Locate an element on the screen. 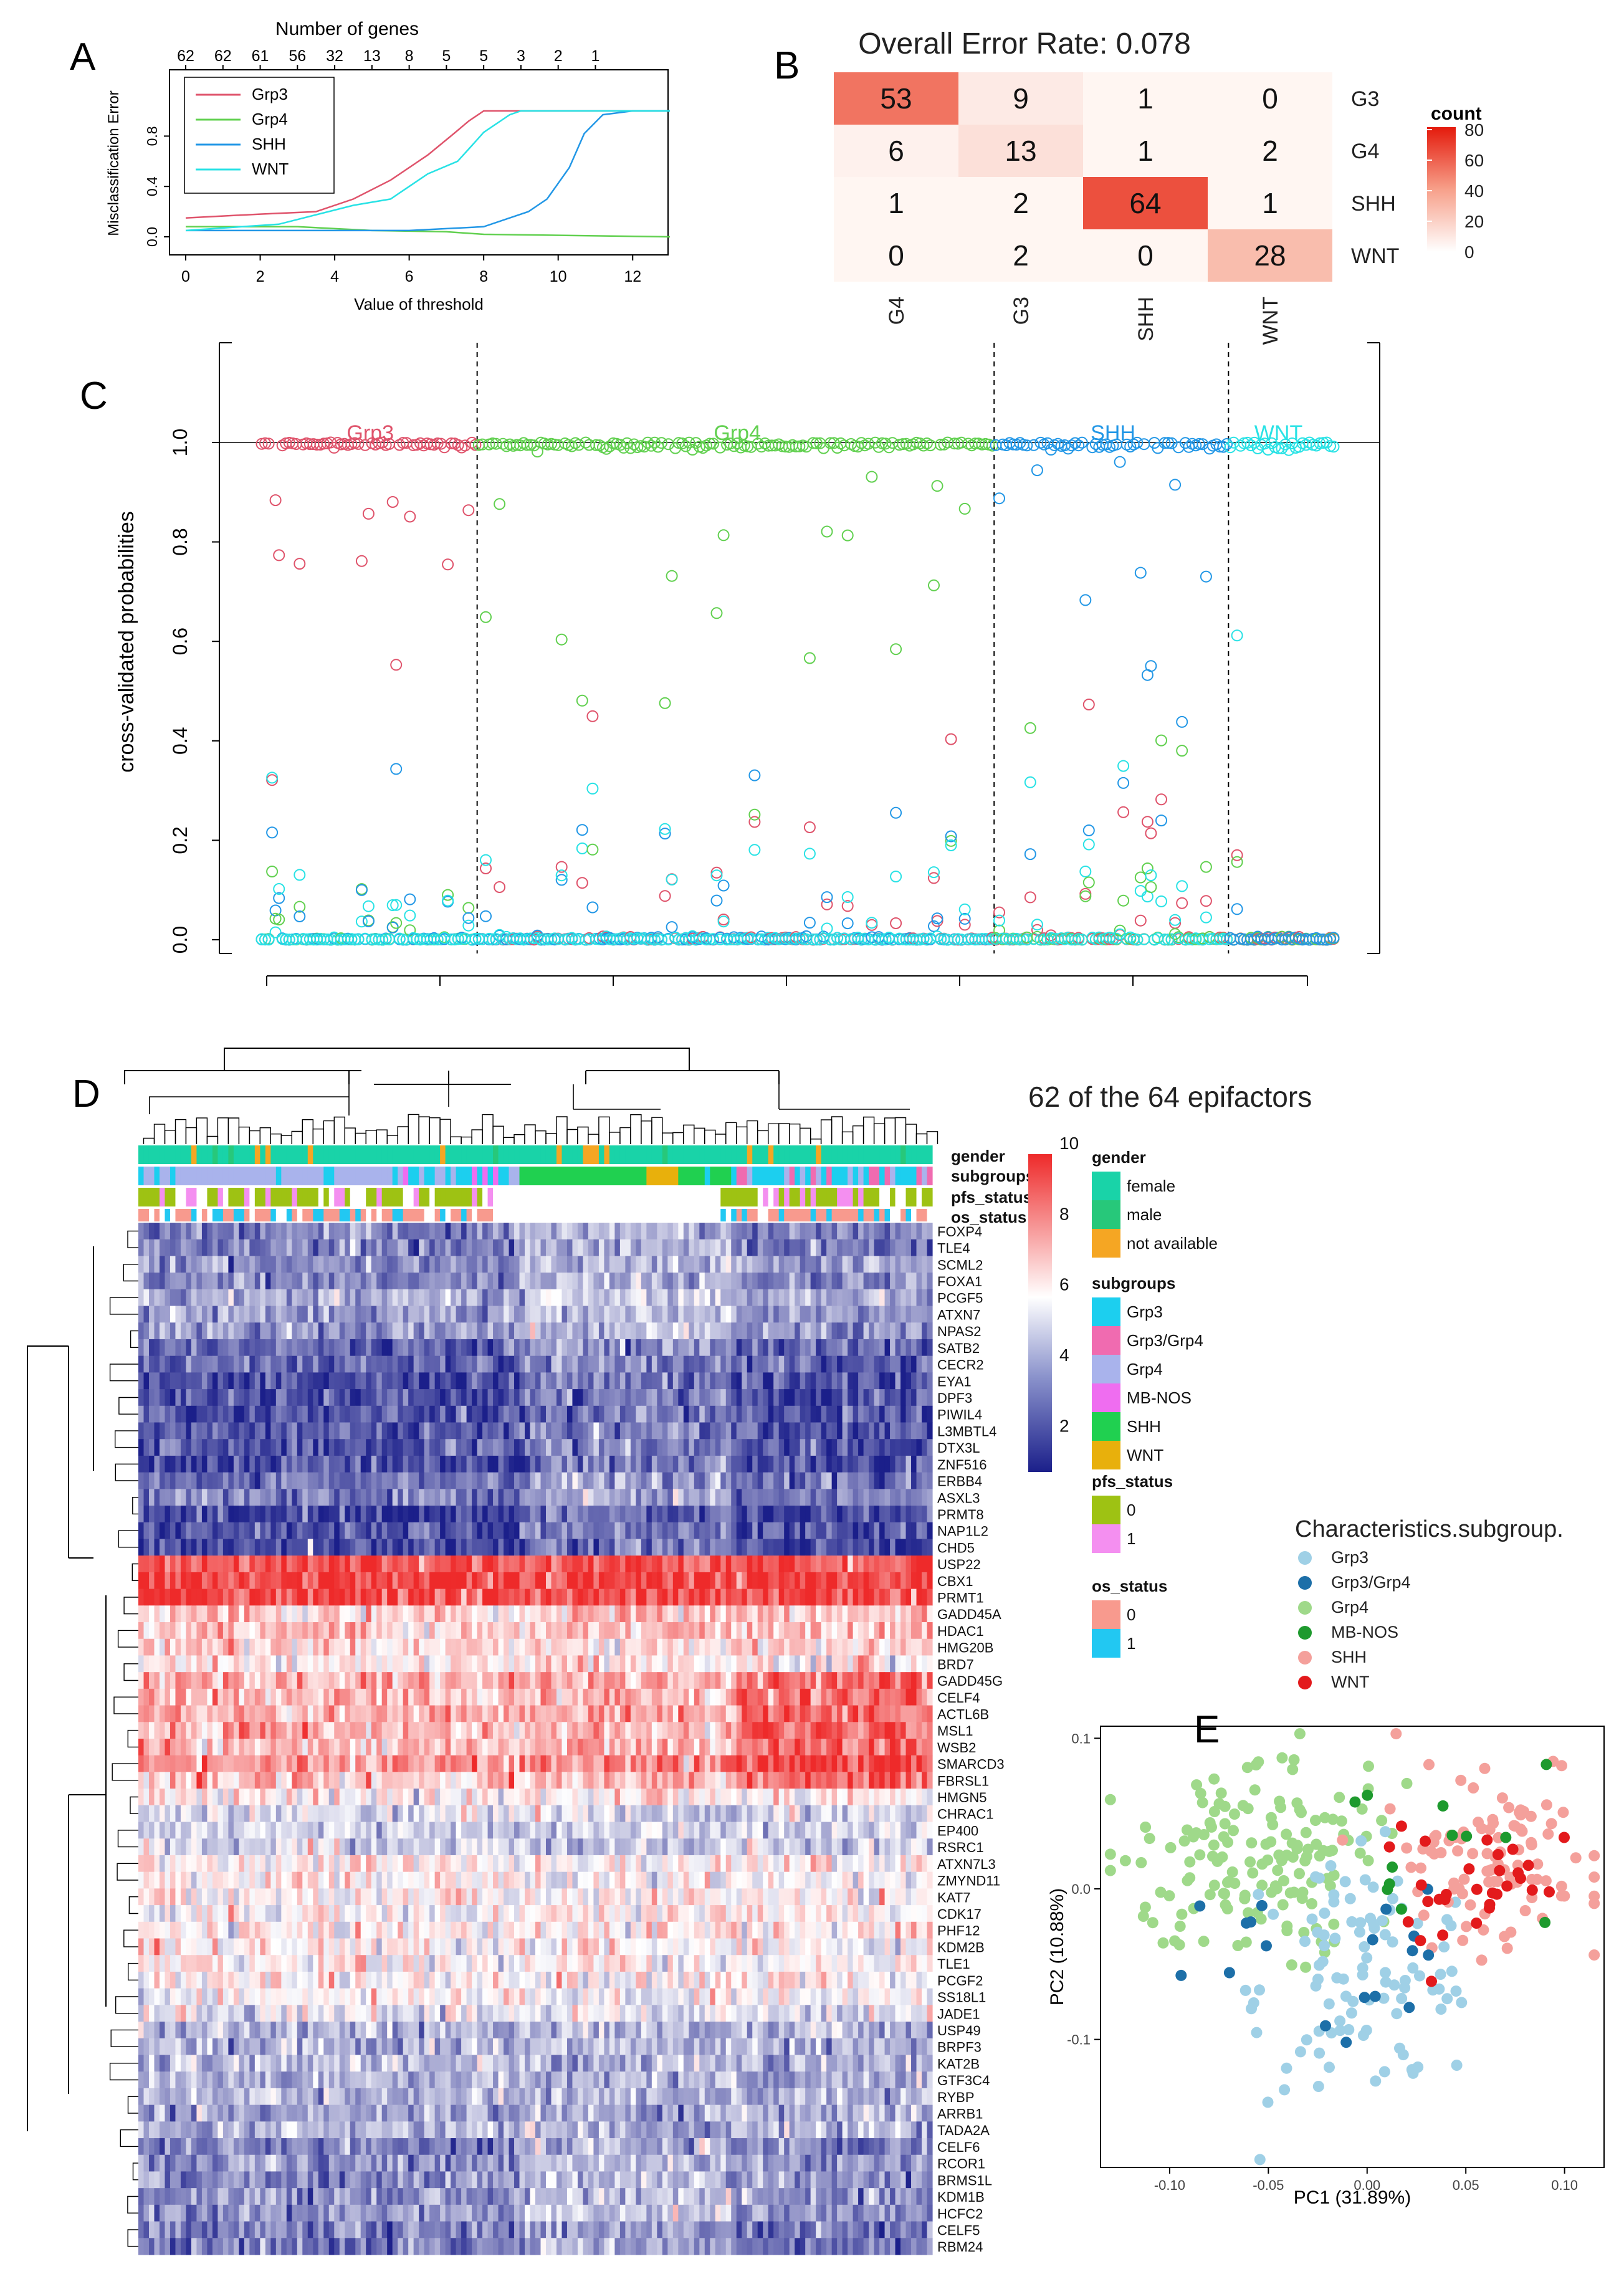 The height and width of the screenshot is (2269, 1624). panel-a-top-ticks: 62 62 61 56 32 13 8 5 5 3 2 1 is located at coordinates (388, 58).